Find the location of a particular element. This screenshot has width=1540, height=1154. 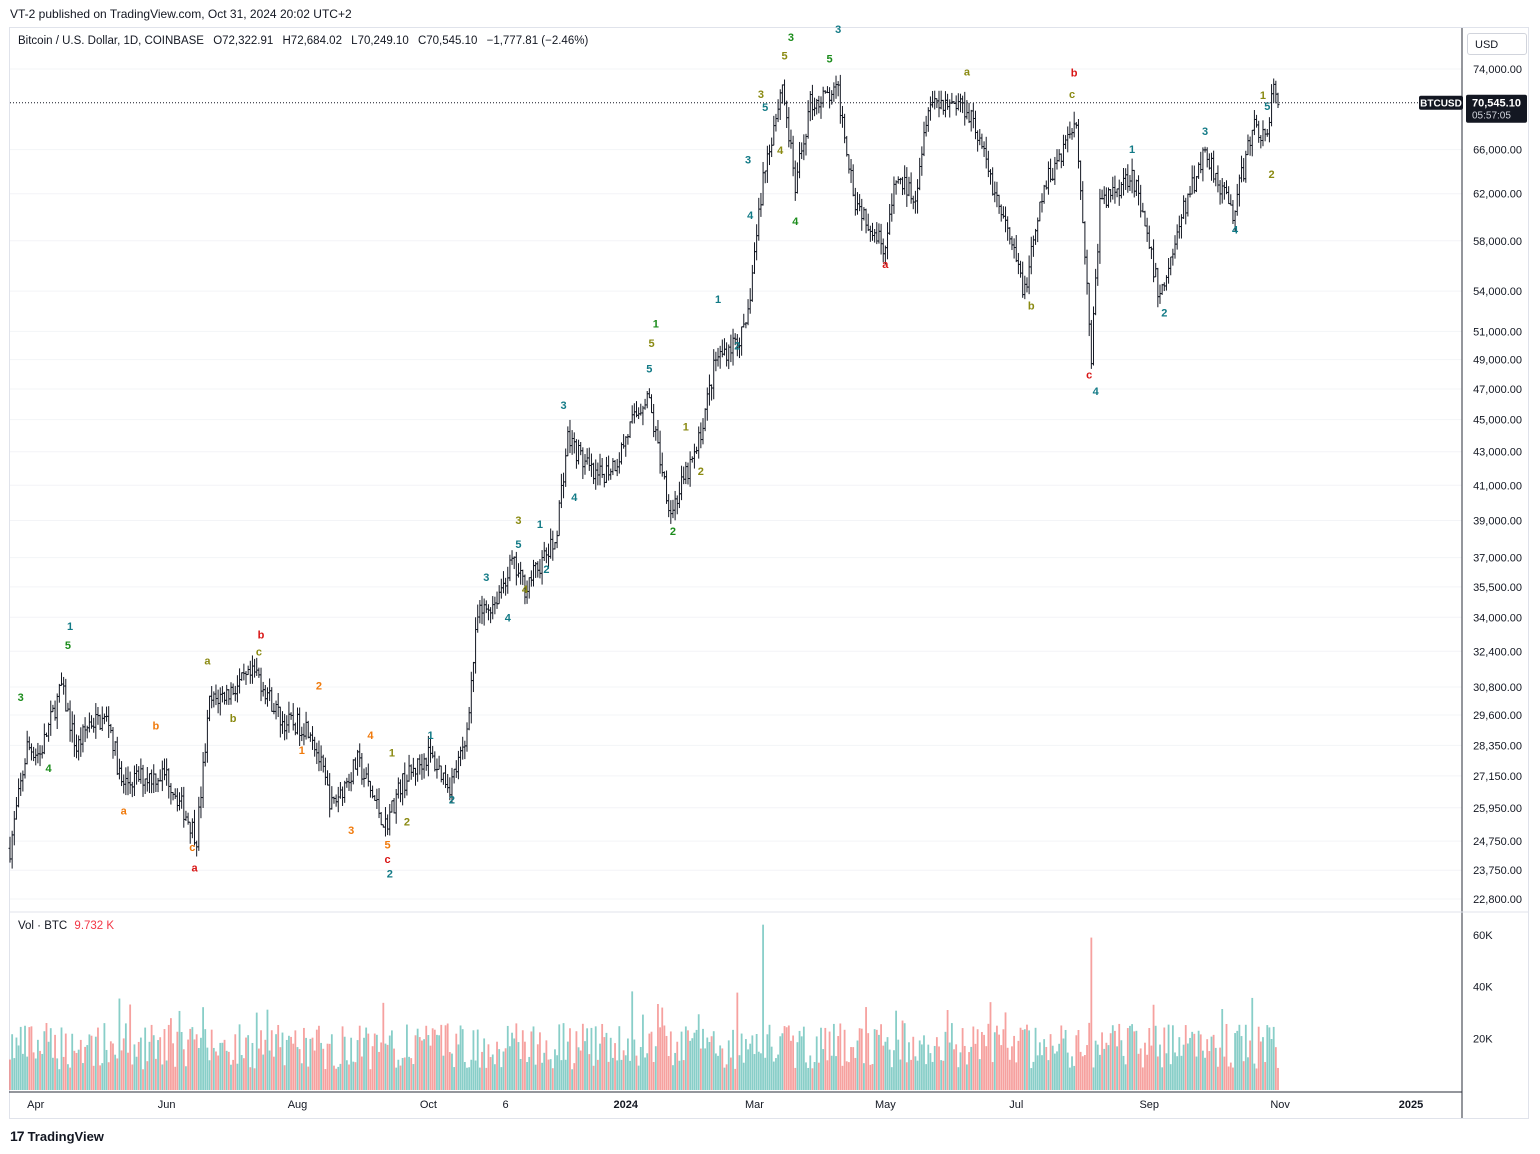

volume-legend-value: 9.732 K is located at coordinates (94, 926).